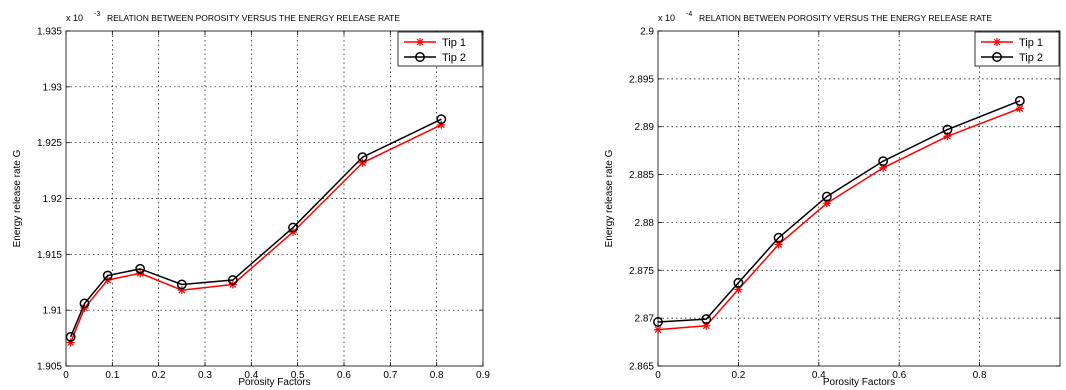 The image size is (1066, 390). What do you see at coordinates (53, 87) in the screenshot?
I see `y-tick-label: 1.93` at bounding box center [53, 87].